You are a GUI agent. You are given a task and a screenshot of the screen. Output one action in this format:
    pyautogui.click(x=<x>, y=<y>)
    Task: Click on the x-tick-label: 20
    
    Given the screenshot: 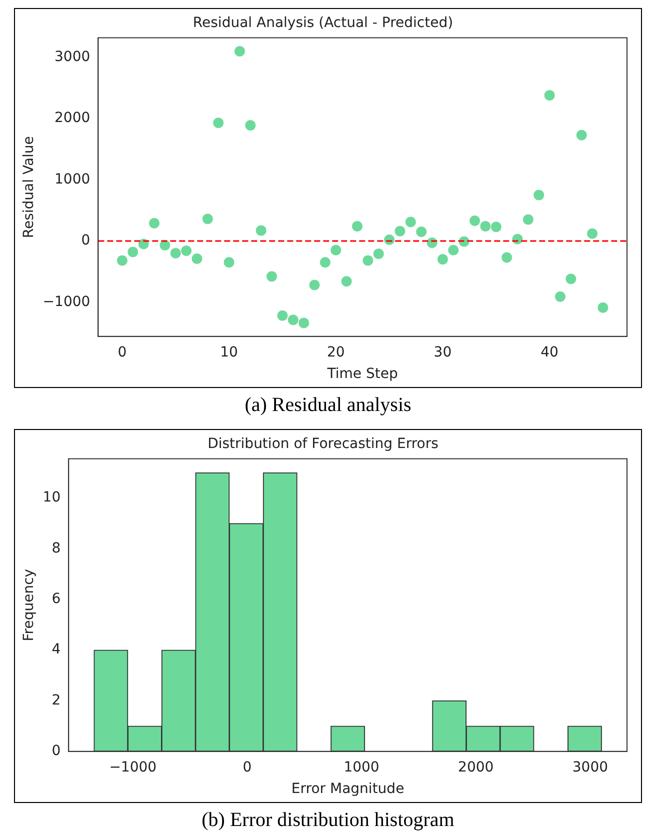 What is the action you would take?
    pyautogui.click(x=335, y=352)
    